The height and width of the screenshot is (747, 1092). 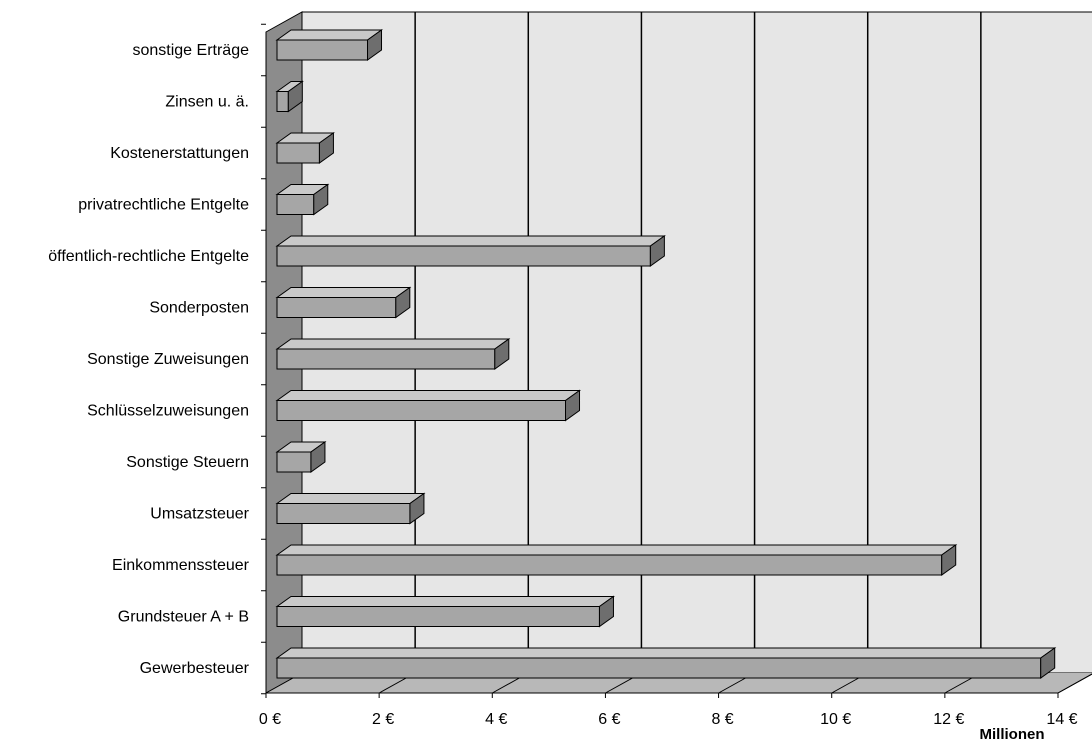 What do you see at coordinates (270, 719) in the screenshot?
I see `x-tick-label: 0 €` at bounding box center [270, 719].